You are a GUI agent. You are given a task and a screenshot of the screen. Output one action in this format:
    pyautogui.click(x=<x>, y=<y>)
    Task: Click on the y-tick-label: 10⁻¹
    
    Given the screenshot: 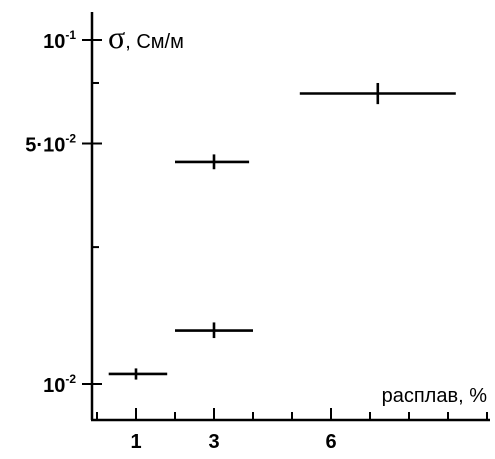 What is the action you would take?
    pyautogui.click(x=59, y=40)
    